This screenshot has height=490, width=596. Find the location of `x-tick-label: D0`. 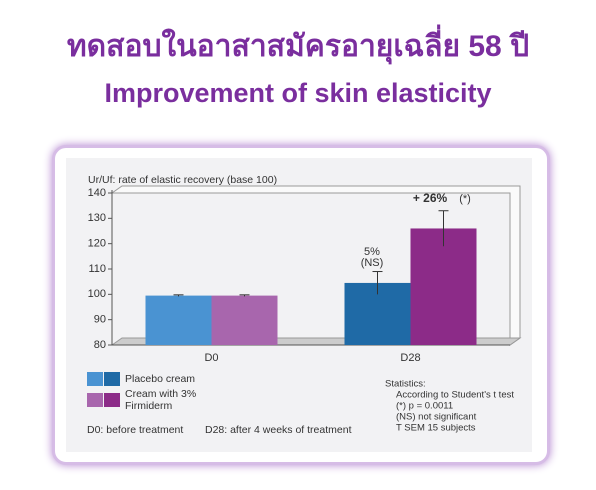

x-tick-label: D0 is located at coordinates (211, 358).